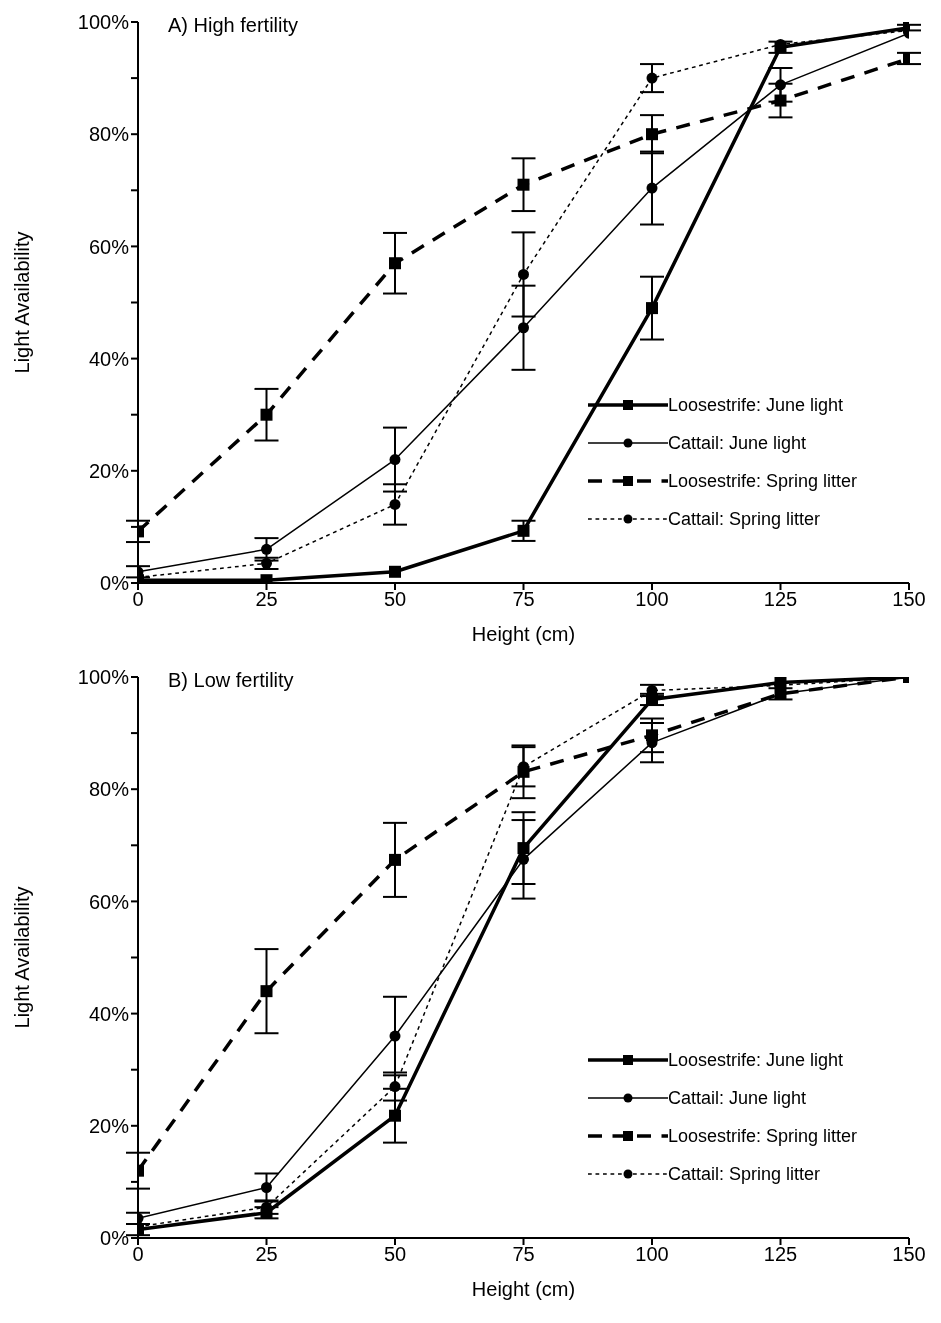  I want to click on chart-title: B) Low fertility, so click(231, 680).